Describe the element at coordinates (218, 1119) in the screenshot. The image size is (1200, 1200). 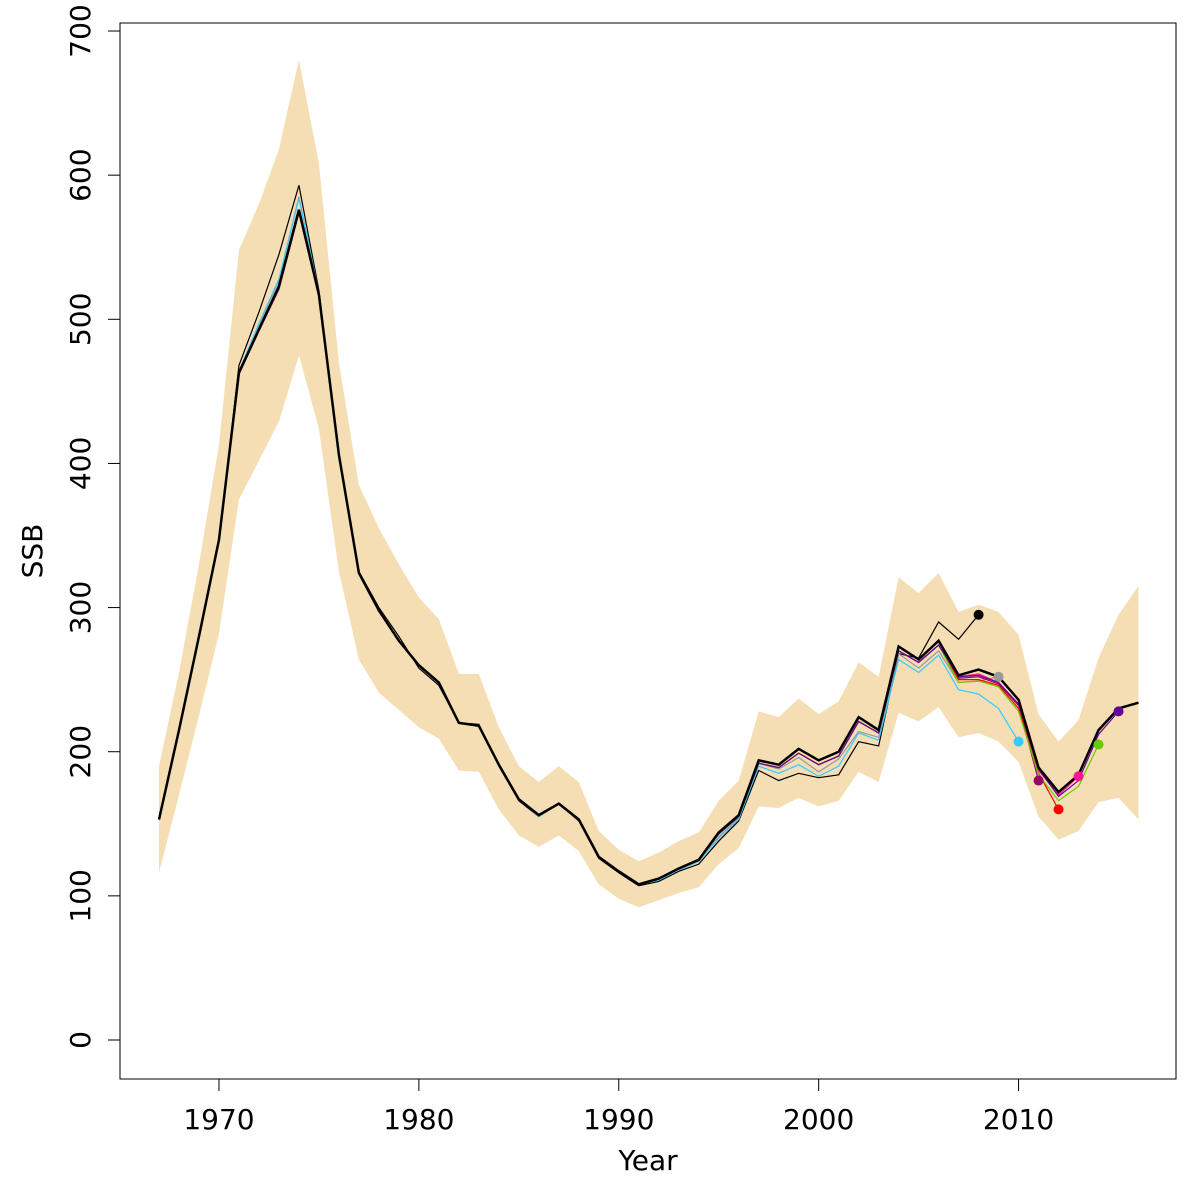
I see `x-tick-label: 1970` at that location.